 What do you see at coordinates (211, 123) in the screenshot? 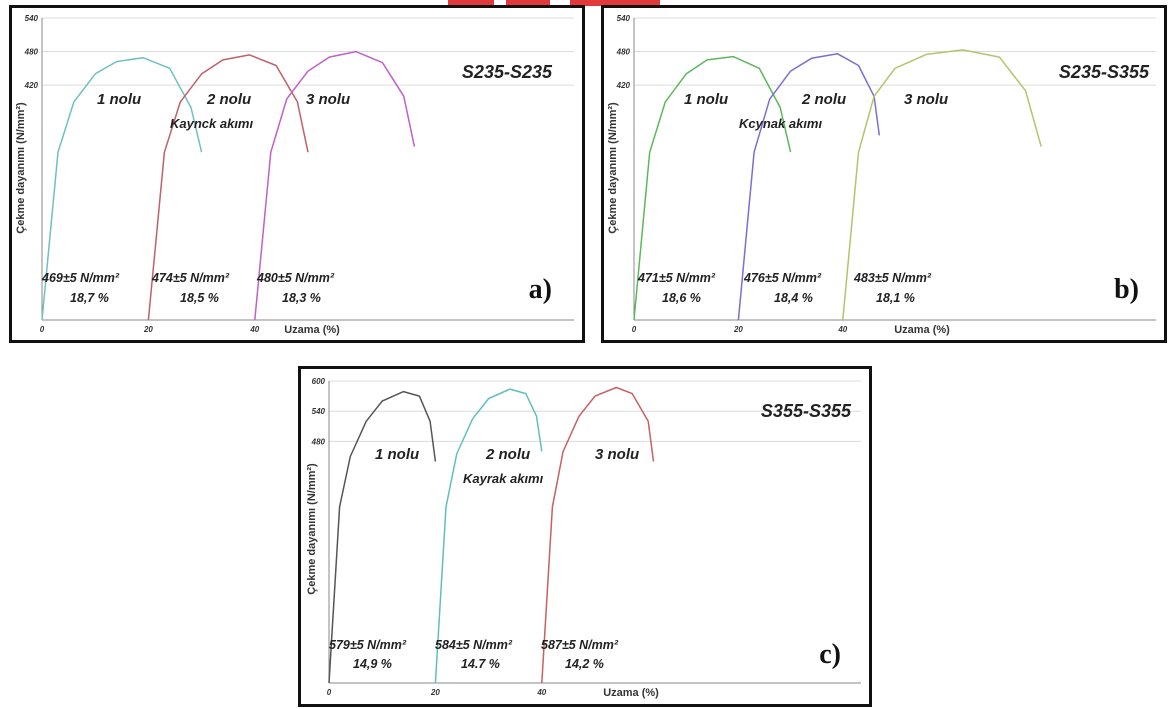
I see `annotation-label: Kaynck akımı` at bounding box center [211, 123].